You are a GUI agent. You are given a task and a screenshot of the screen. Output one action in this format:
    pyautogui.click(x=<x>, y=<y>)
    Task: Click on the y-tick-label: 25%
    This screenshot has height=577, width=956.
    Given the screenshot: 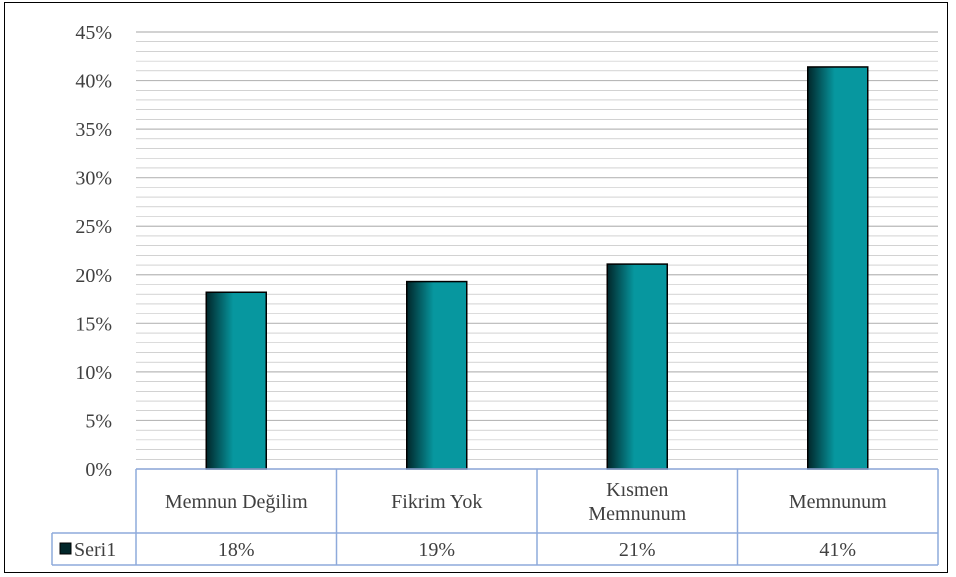 What is the action you would take?
    pyautogui.click(x=93, y=227)
    